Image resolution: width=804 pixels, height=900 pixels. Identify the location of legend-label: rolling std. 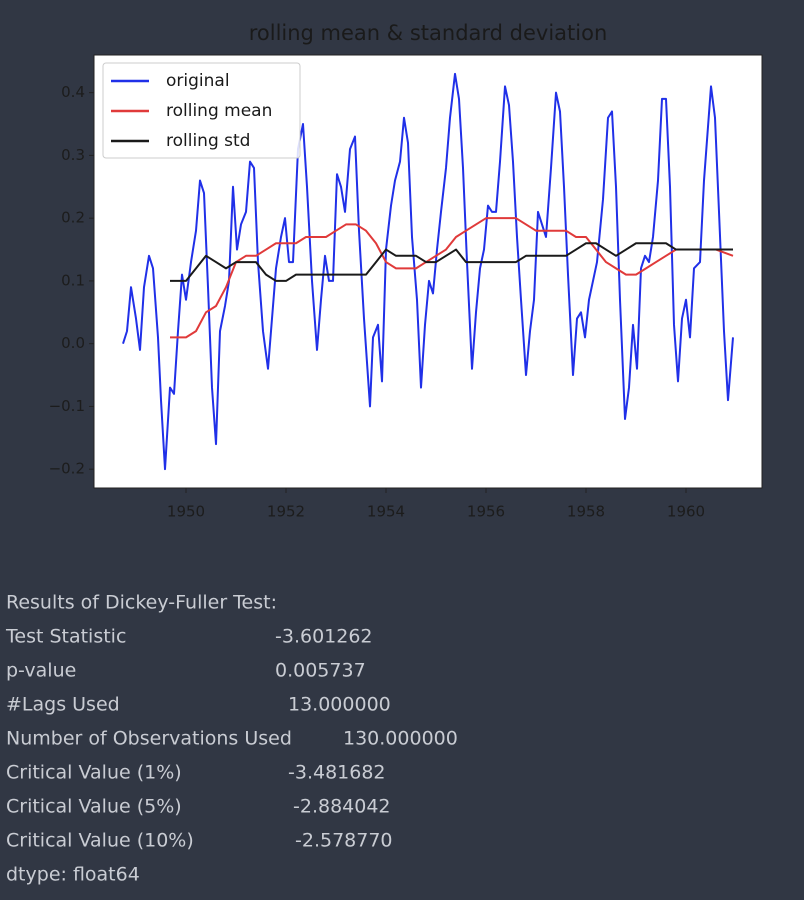
(208, 141).